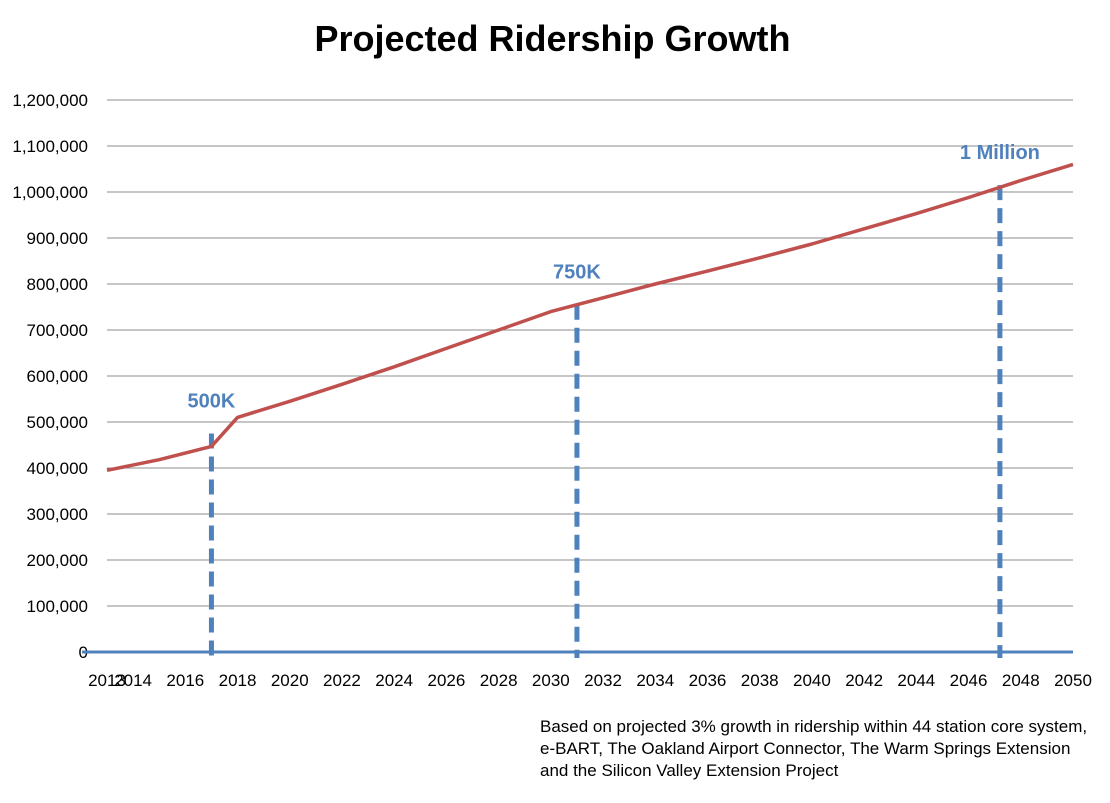 This screenshot has height=803, width=1110. I want to click on x-tick-label: 2016, so click(185, 680).